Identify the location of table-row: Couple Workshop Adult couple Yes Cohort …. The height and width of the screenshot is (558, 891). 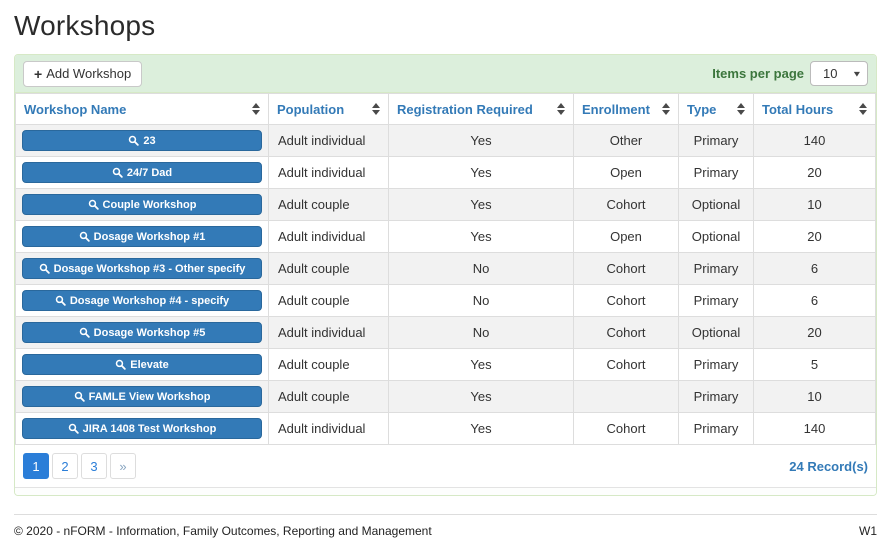
(445, 204).